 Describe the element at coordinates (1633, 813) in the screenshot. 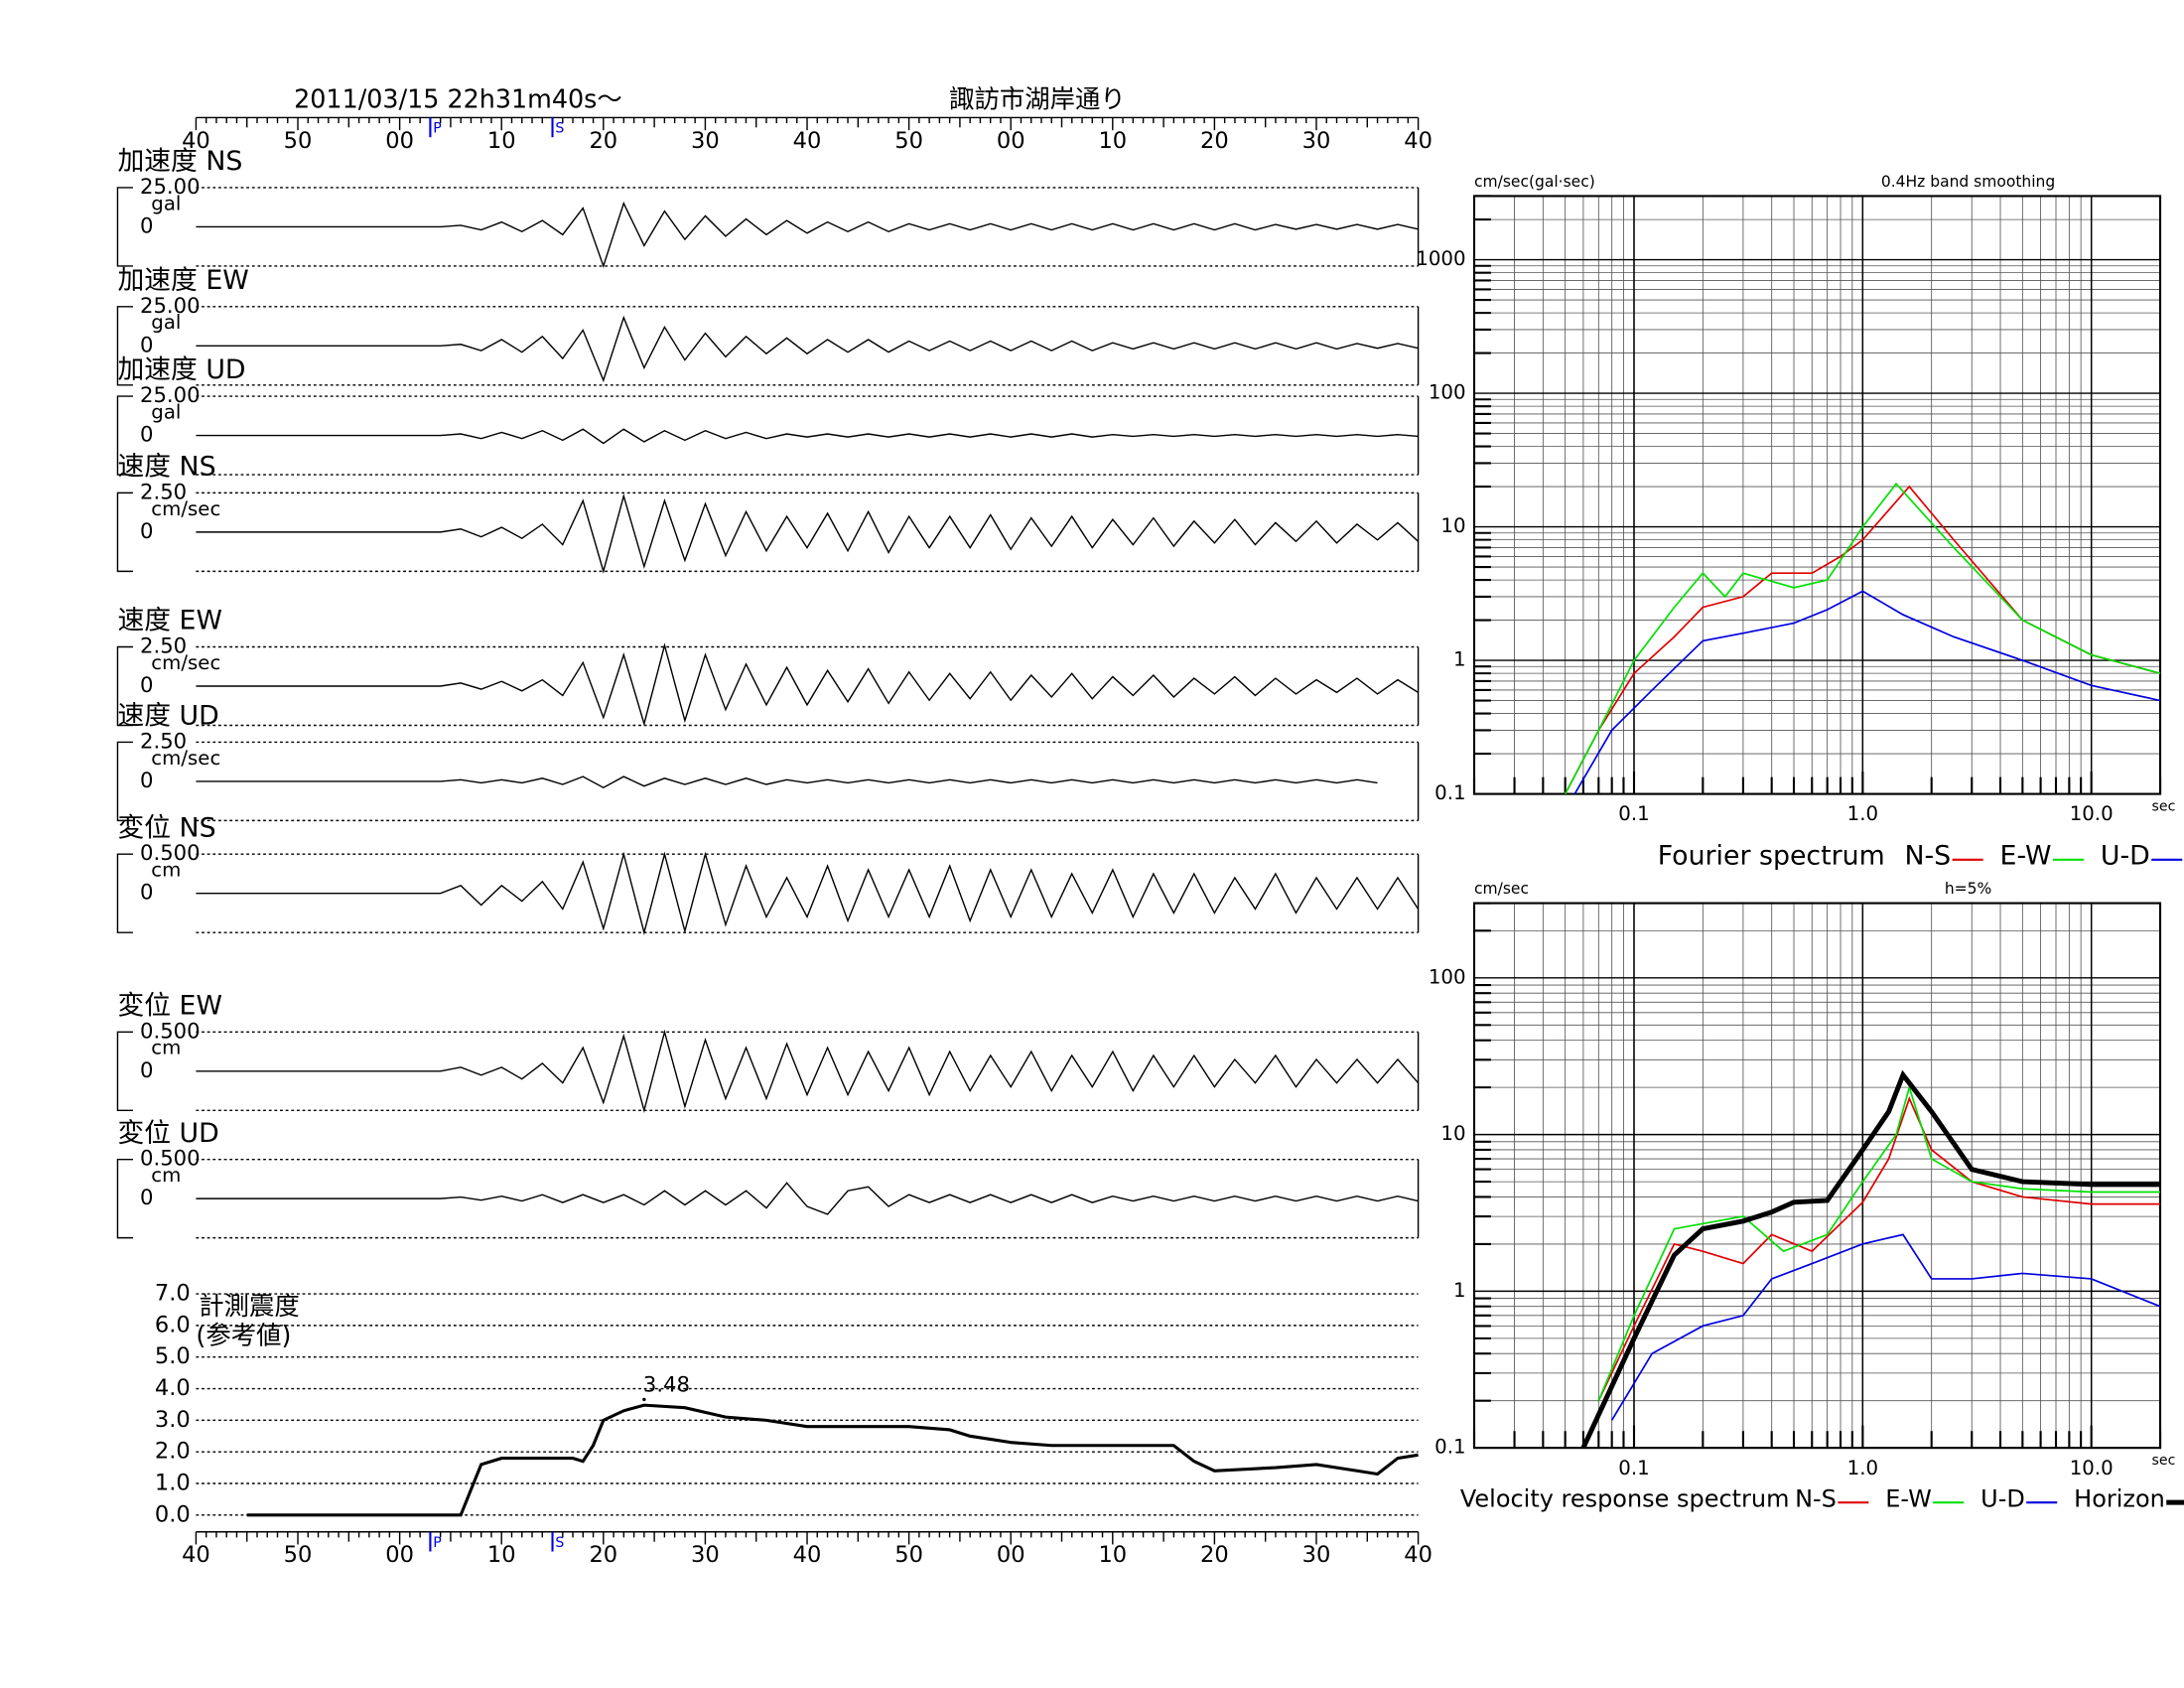

I see `spectrum-xtick-label: 0.1` at that location.